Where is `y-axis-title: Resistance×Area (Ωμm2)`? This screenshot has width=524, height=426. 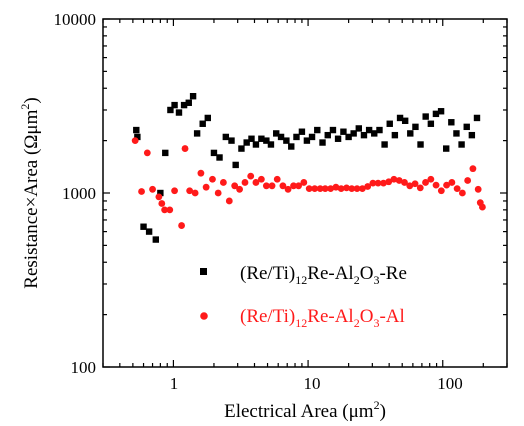
y-axis-title: Resistance×Area (Ωμm2) is located at coordinates (30, 192).